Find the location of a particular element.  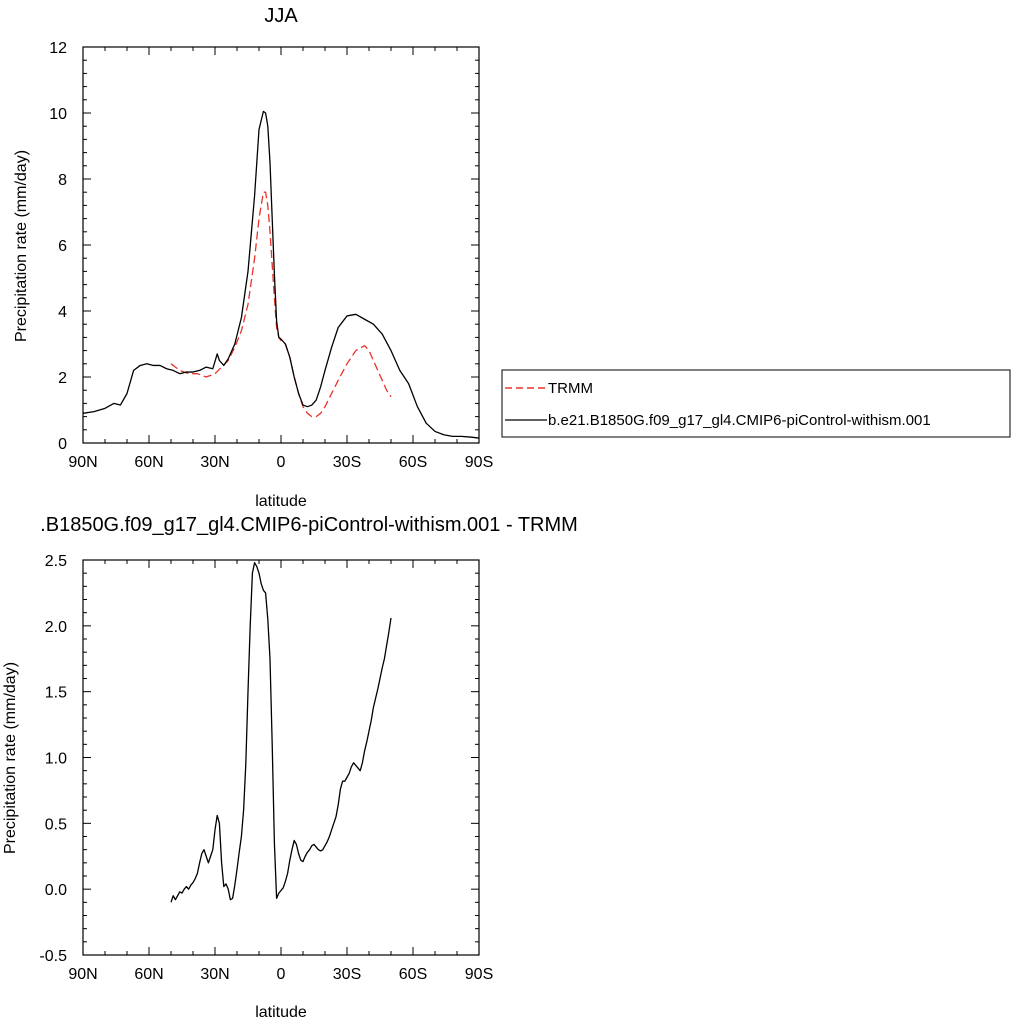

legend-box is located at coordinates (756, 403).